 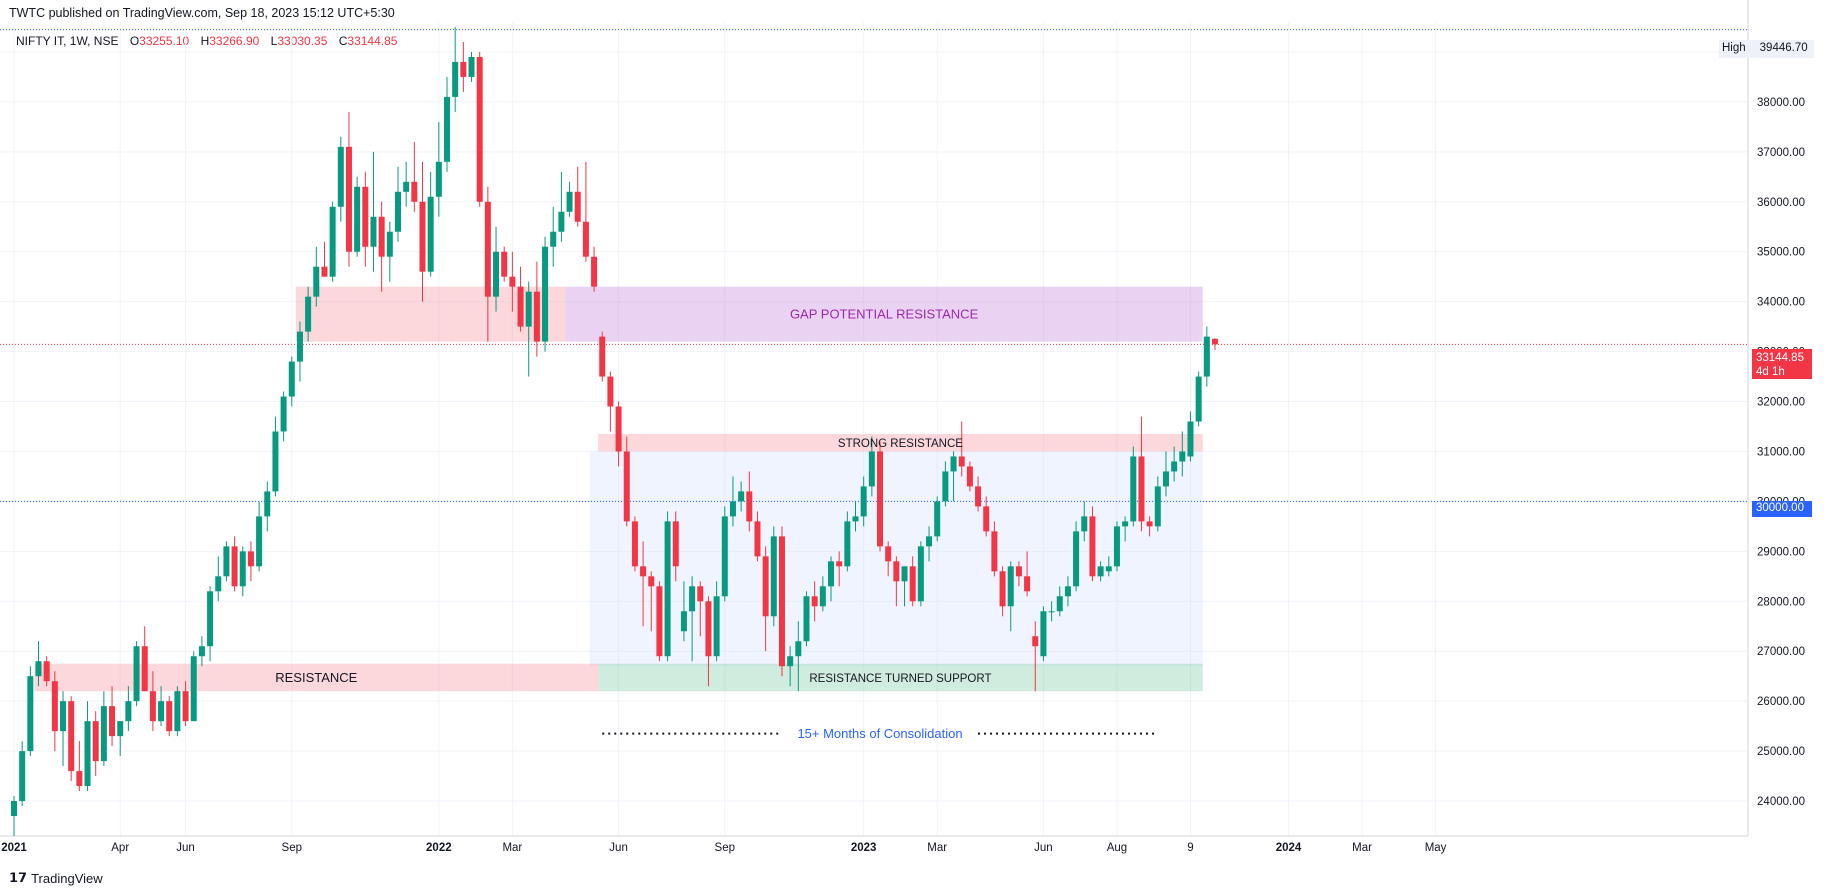 I want to click on y-tick-label: 29000.00, so click(x=1781, y=552).